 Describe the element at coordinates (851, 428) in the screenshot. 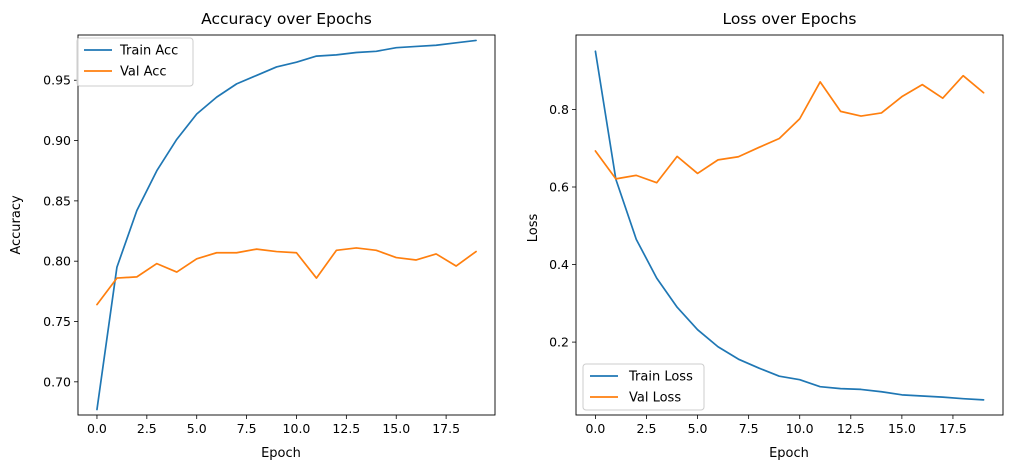

I see `loss-x-tick-label: 12.5` at that location.